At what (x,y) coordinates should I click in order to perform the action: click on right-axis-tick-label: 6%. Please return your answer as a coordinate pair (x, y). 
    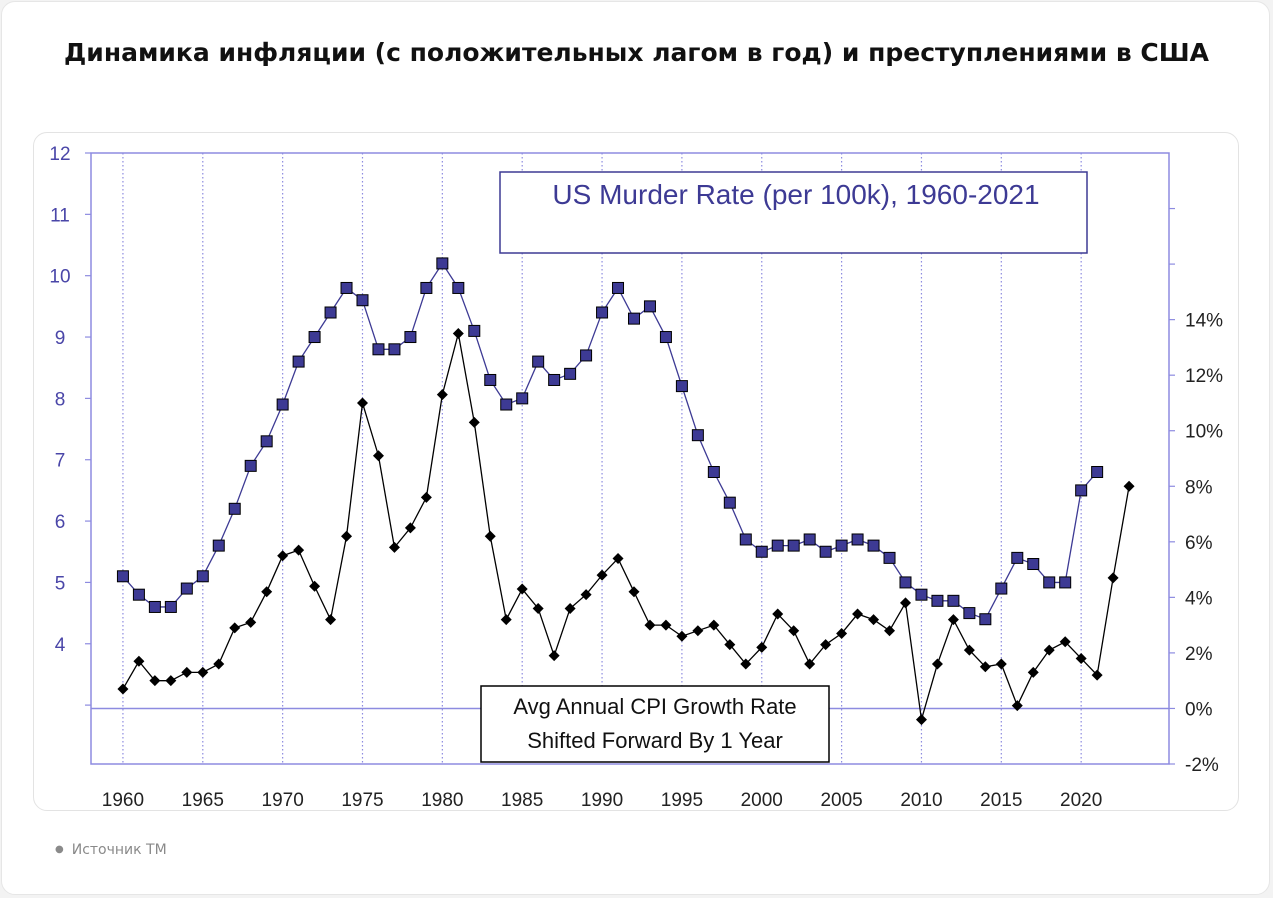
    Looking at the image, I should click on (1199, 543).